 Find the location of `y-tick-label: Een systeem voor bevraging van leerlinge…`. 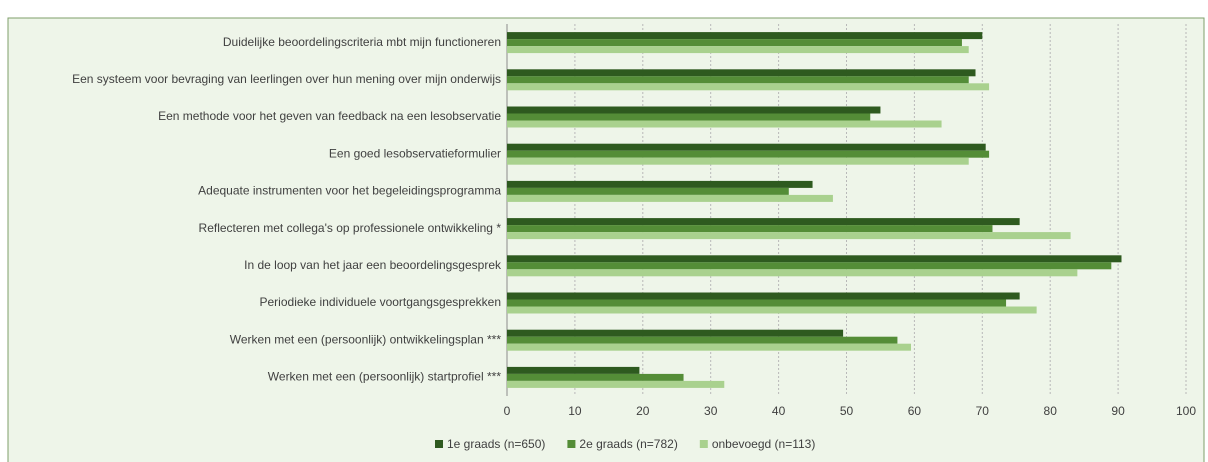

y-tick-label: Een systeem voor bevraging van leerlinge… is located at coordinates (286, 79).